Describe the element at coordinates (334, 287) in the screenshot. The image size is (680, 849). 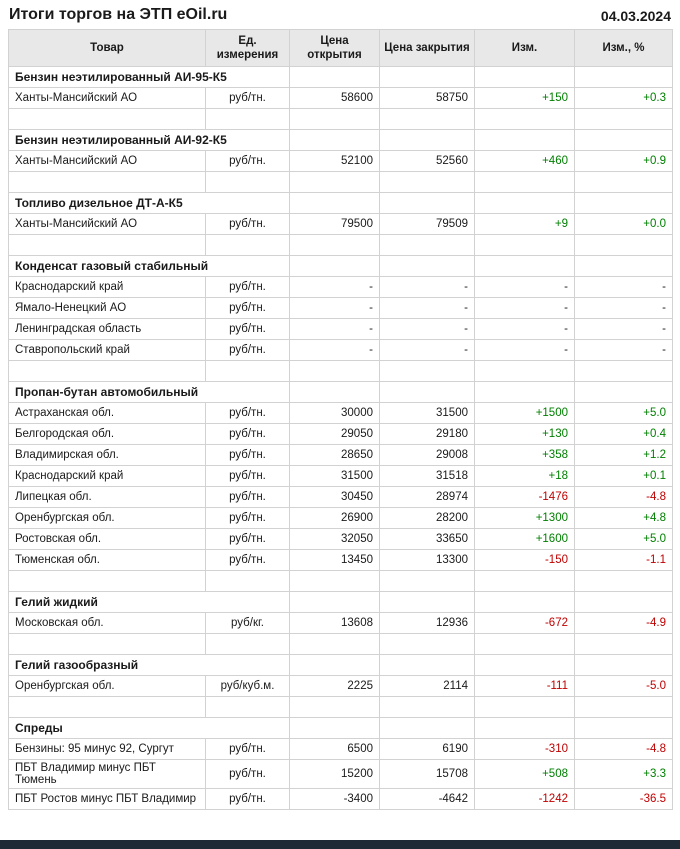
I see `open-price-cell: -` at that location.